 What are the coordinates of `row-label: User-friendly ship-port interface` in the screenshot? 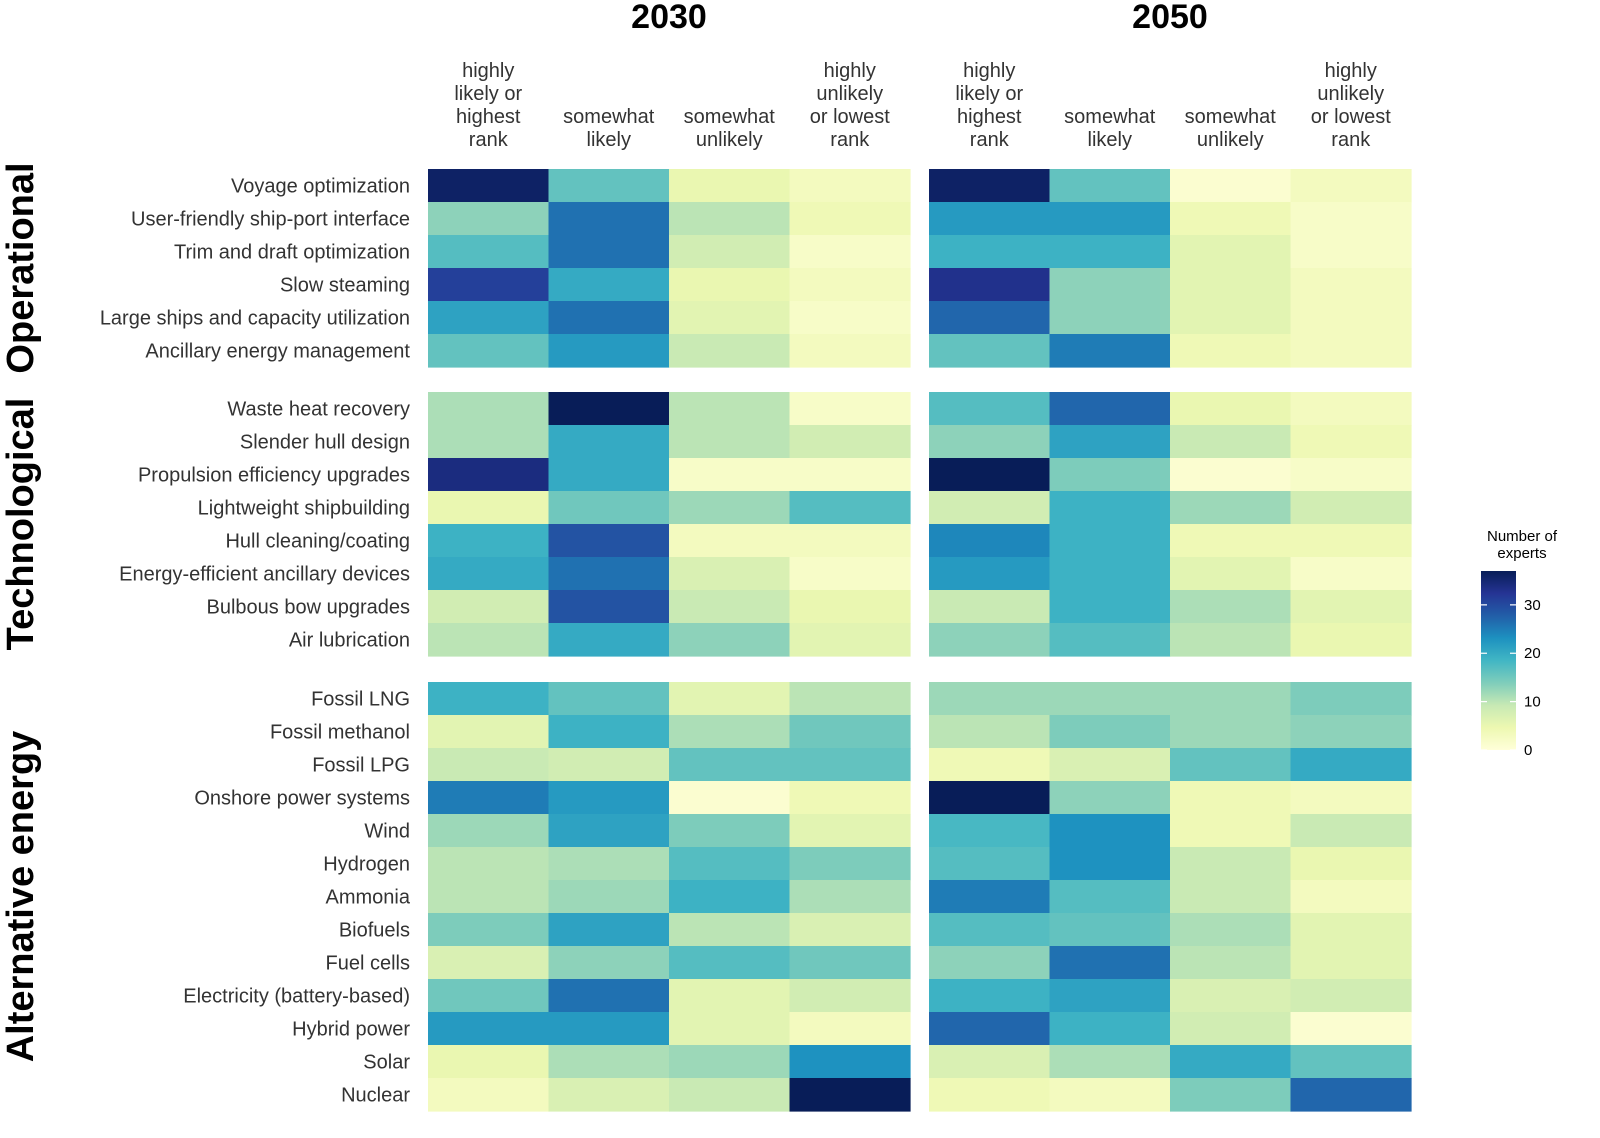 It's located at (270, 220).